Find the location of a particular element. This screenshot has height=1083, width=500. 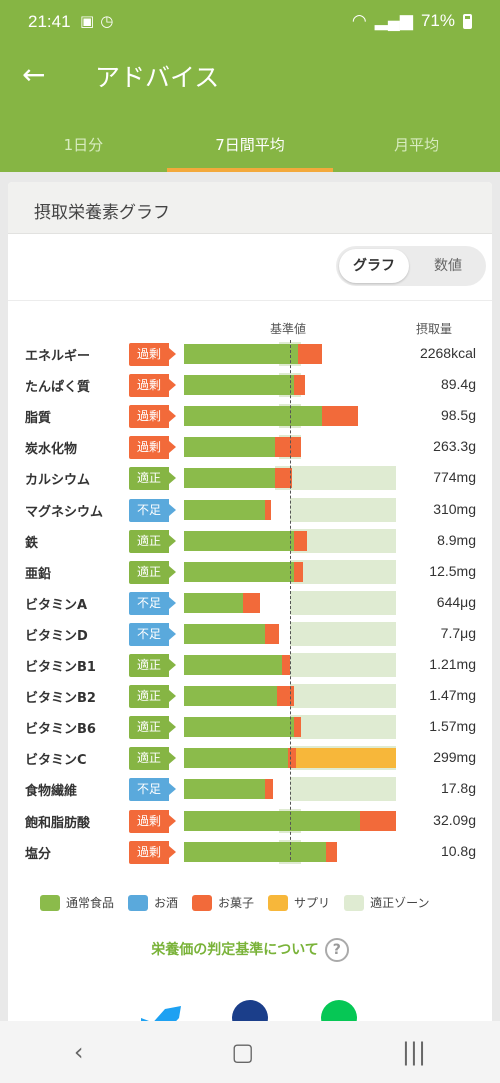

legend-item-snack: お菓子 is located at coordinates (223, 902).